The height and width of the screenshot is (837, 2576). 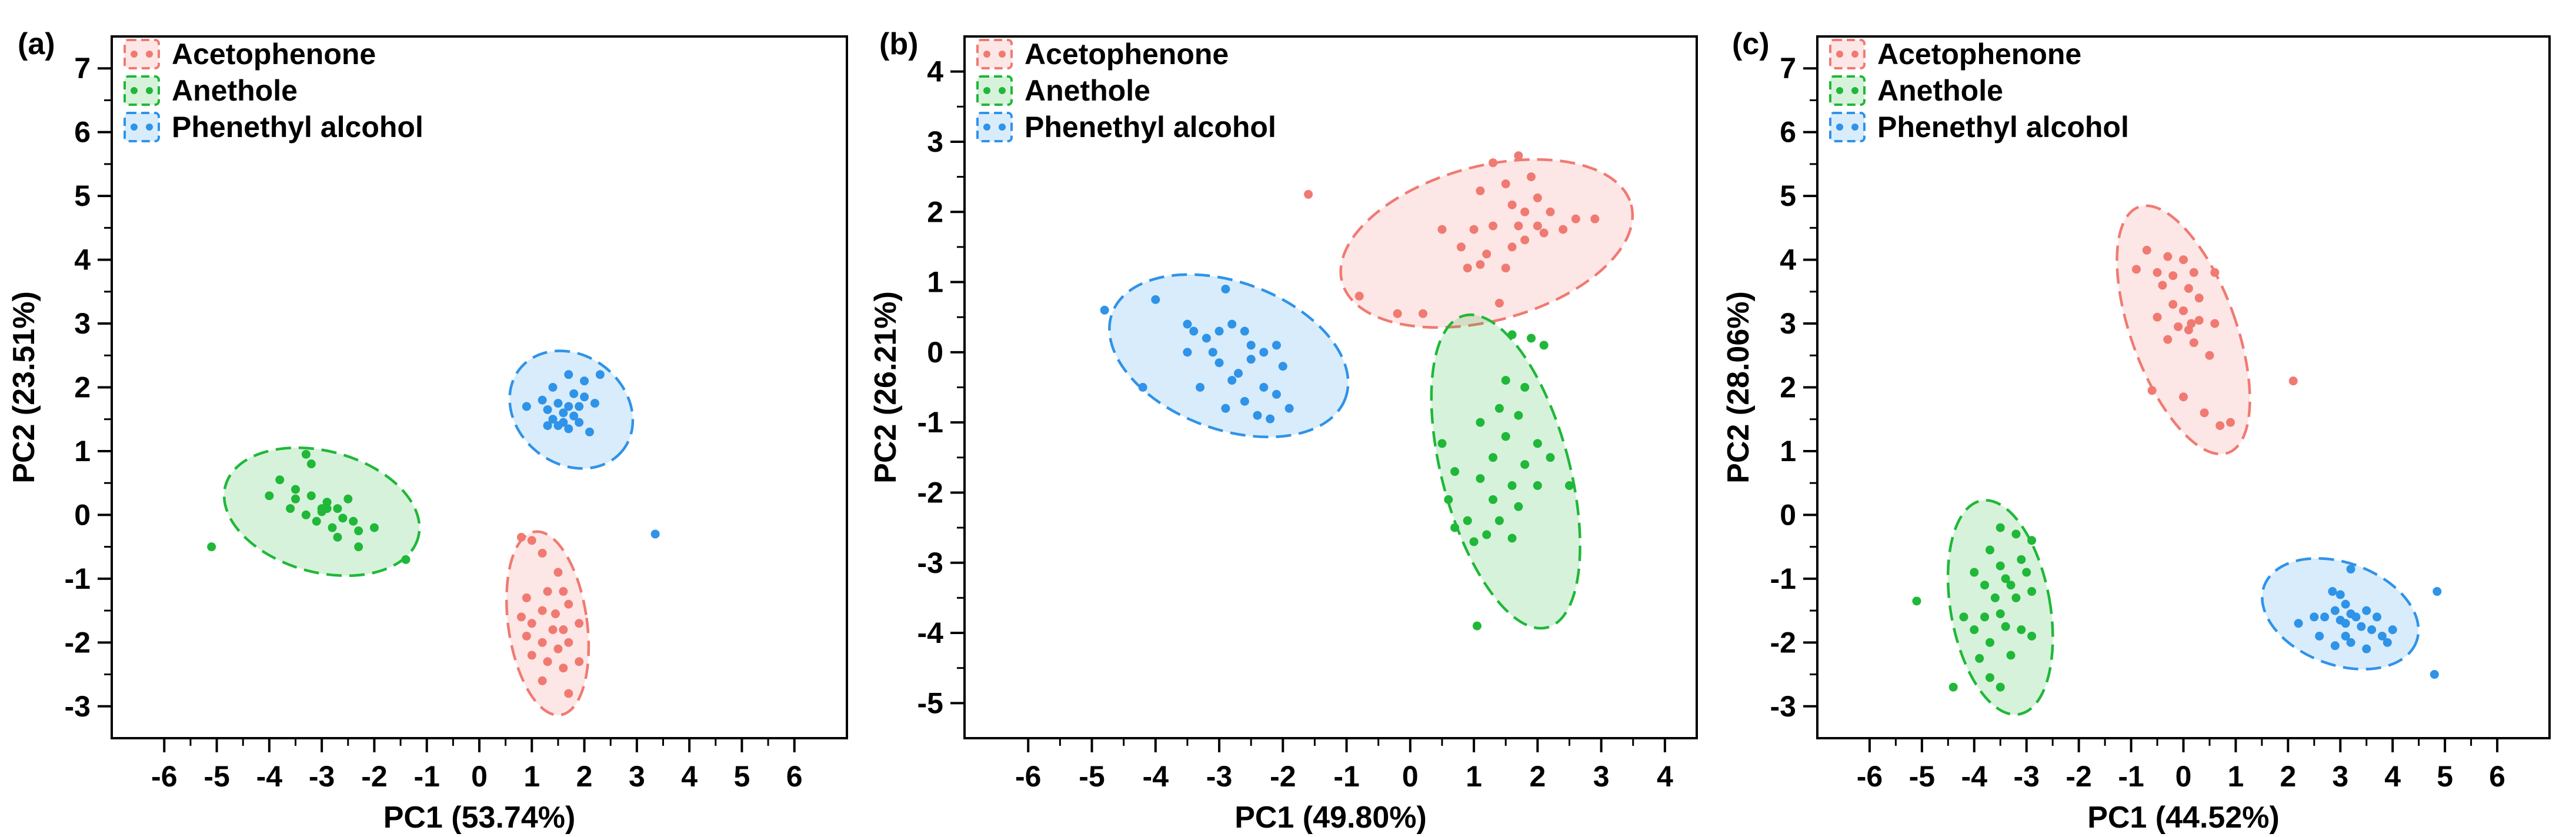 What do you see at coordinates (1940, 91) in the screenshot?
I see `legend-label: Anethole` at bounding box center [1940, 91].